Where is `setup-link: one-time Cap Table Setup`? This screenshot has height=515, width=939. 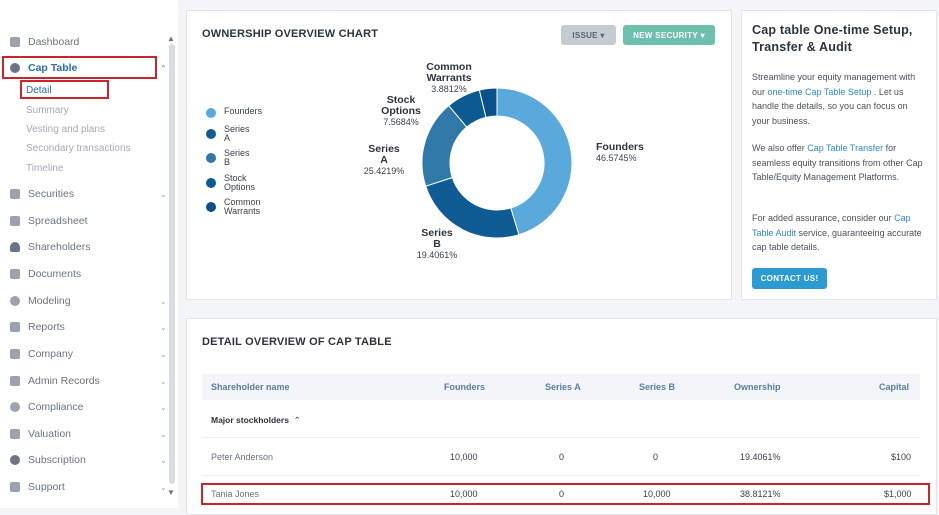 setup-link: one-time Cap Table Setup is located at coordinates (819, 91).